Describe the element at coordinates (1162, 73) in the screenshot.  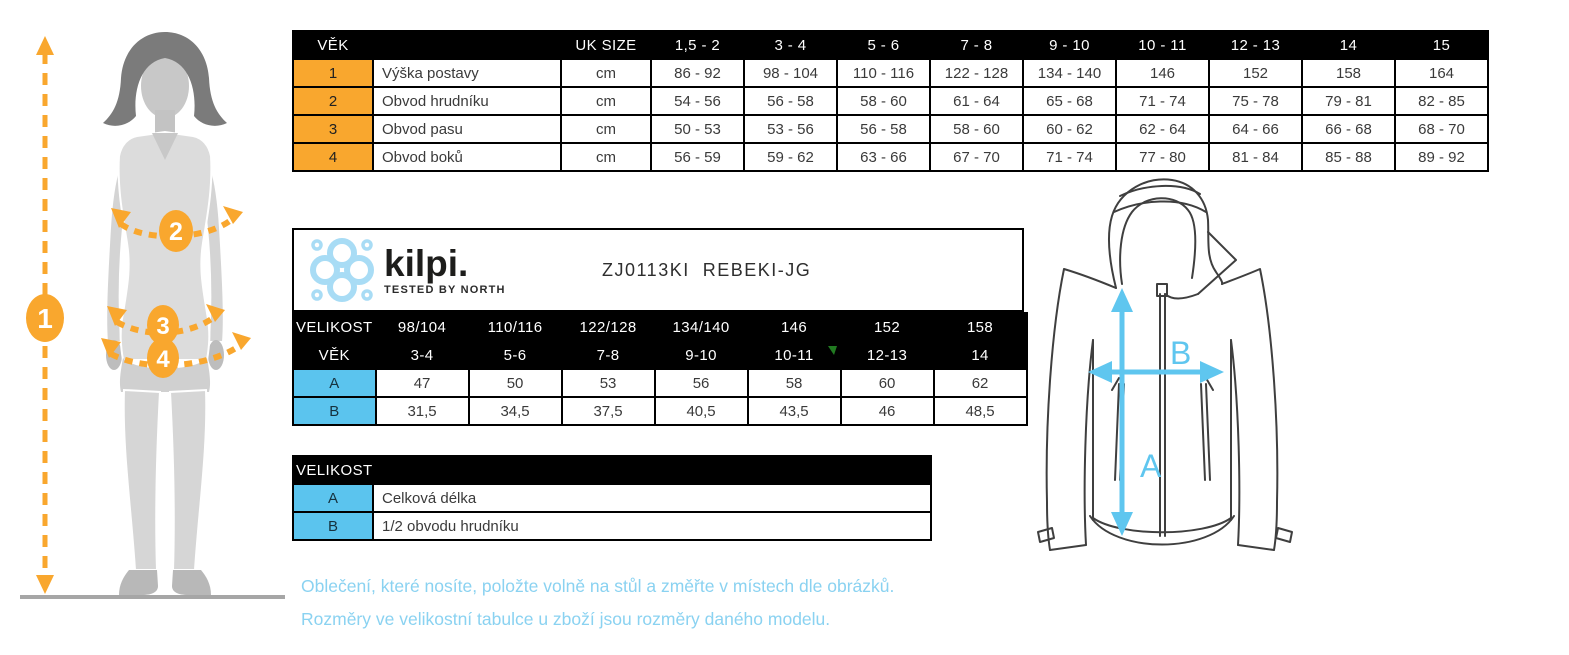
I see `table-cell: 146` at that location.